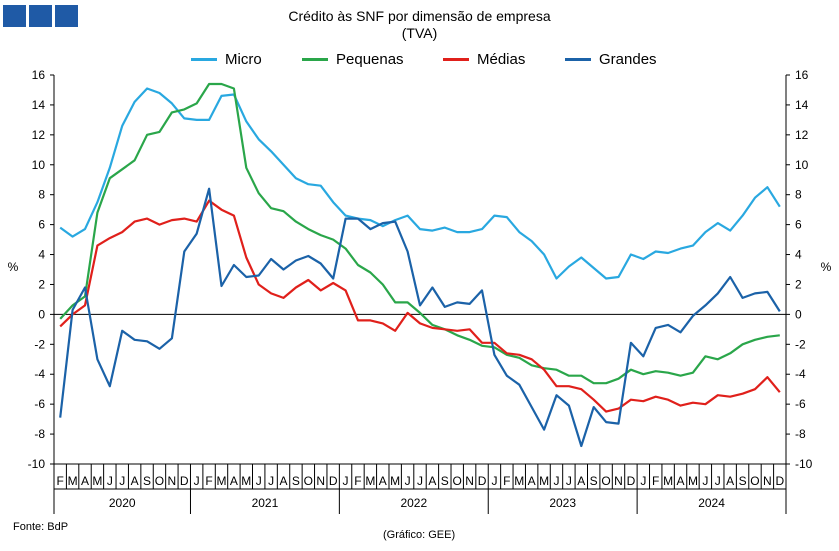 The height and width of the screenshot is (551, 839). Describe the element at coordinates (39, 135) in the screenshot. I see `y-tick-label-left: 12` at that location.